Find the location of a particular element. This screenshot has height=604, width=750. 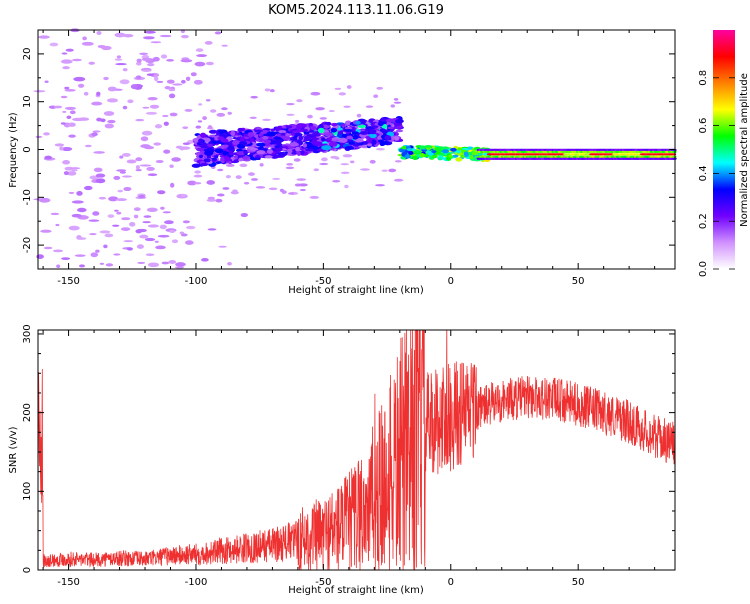

colorbar-tick-label: 0.2 is located at coordinates (703, 221).